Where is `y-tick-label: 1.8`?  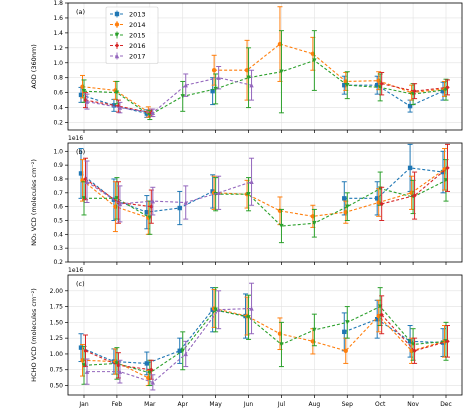 y-tick-label: 1.8 is located at coordinates (58, 3).